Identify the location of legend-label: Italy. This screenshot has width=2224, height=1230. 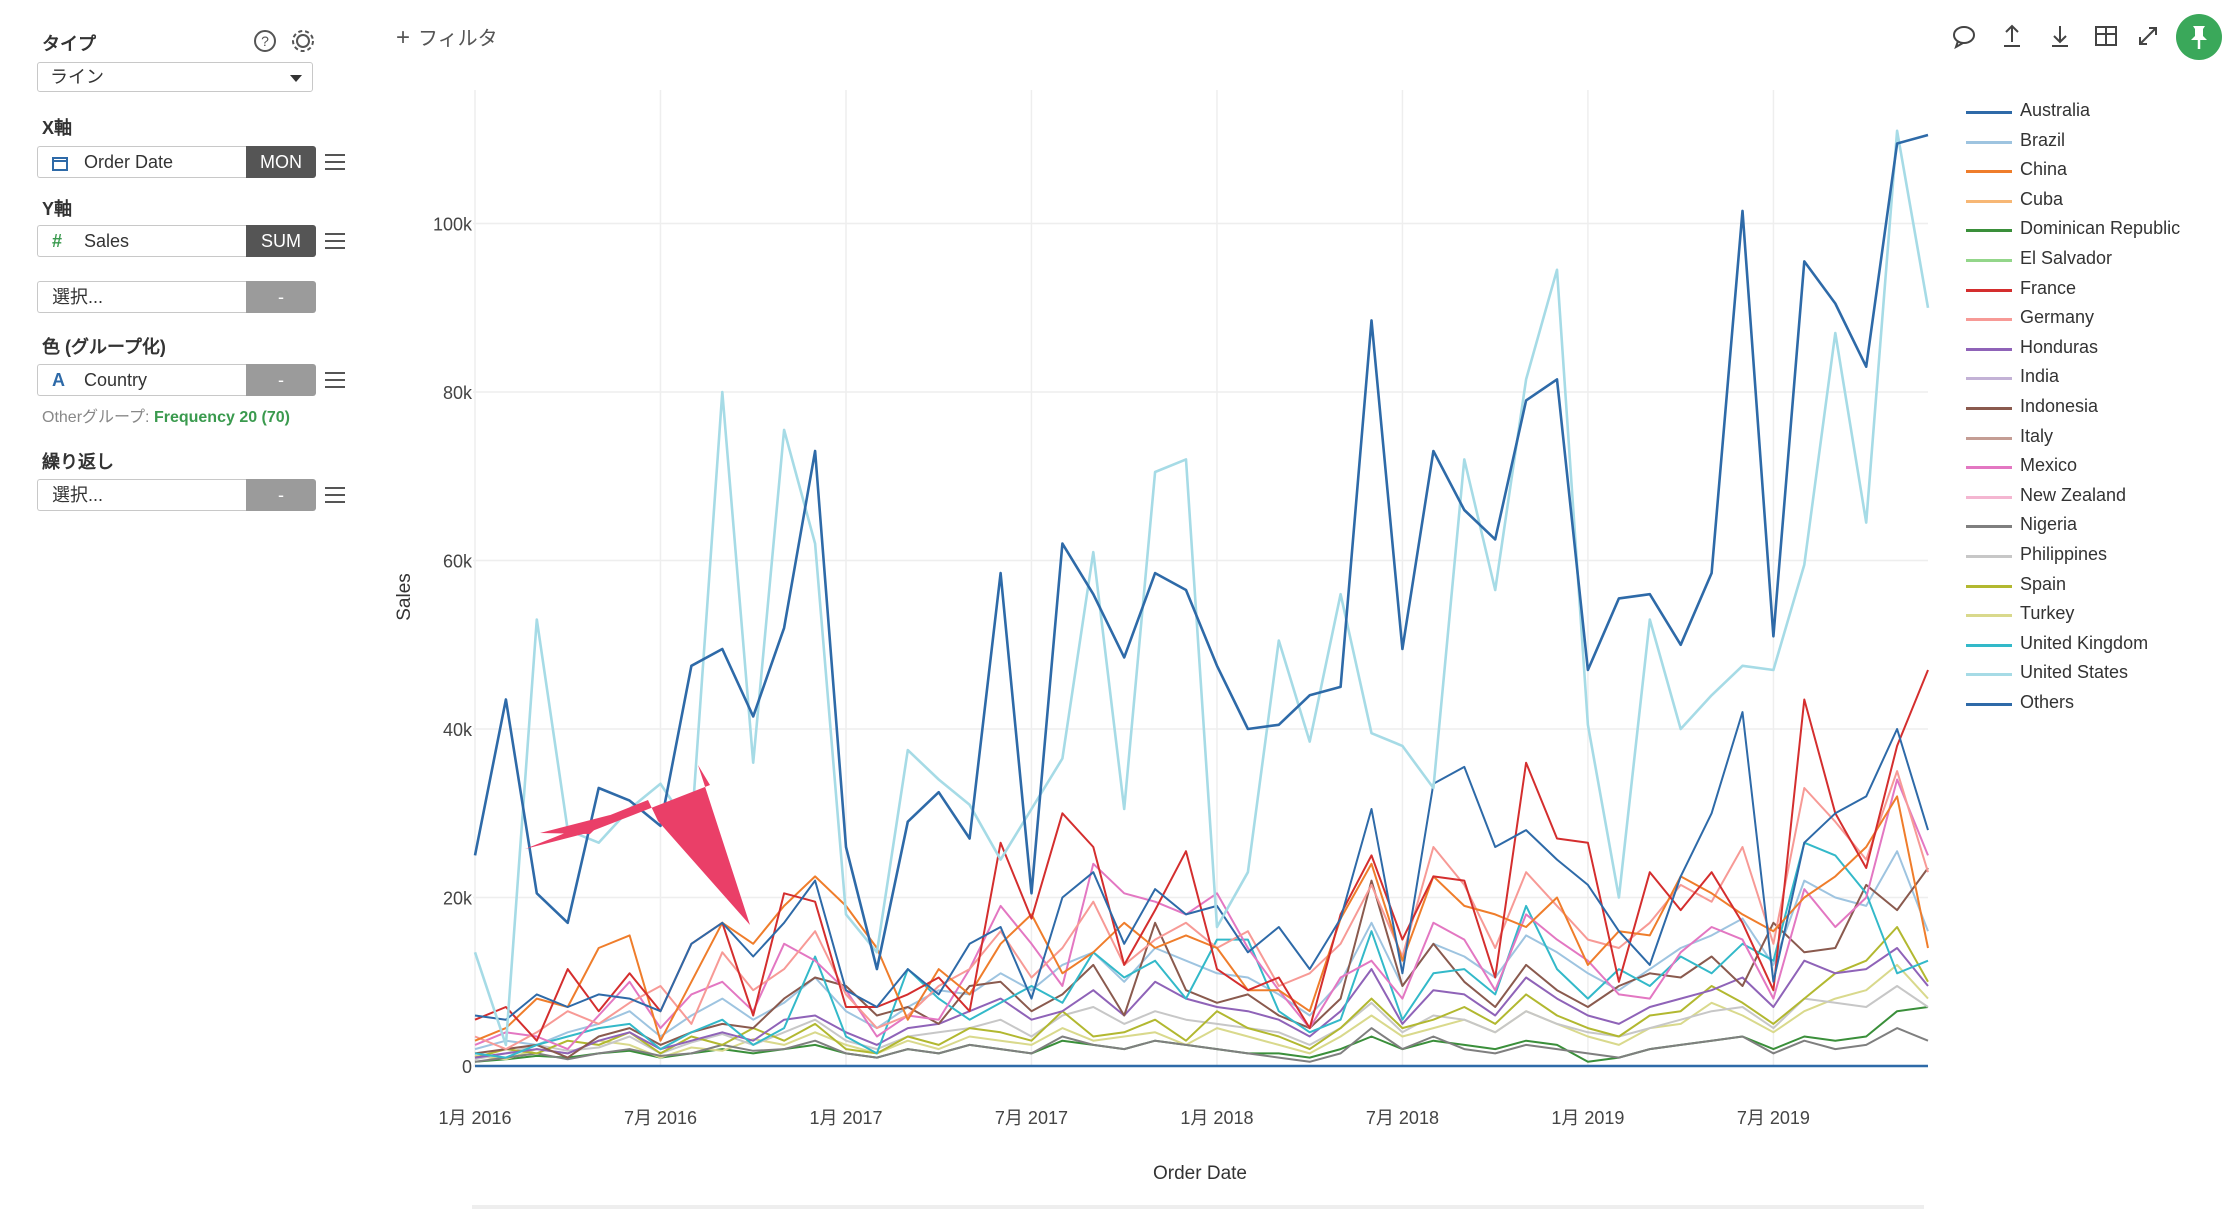
(2037, 435).